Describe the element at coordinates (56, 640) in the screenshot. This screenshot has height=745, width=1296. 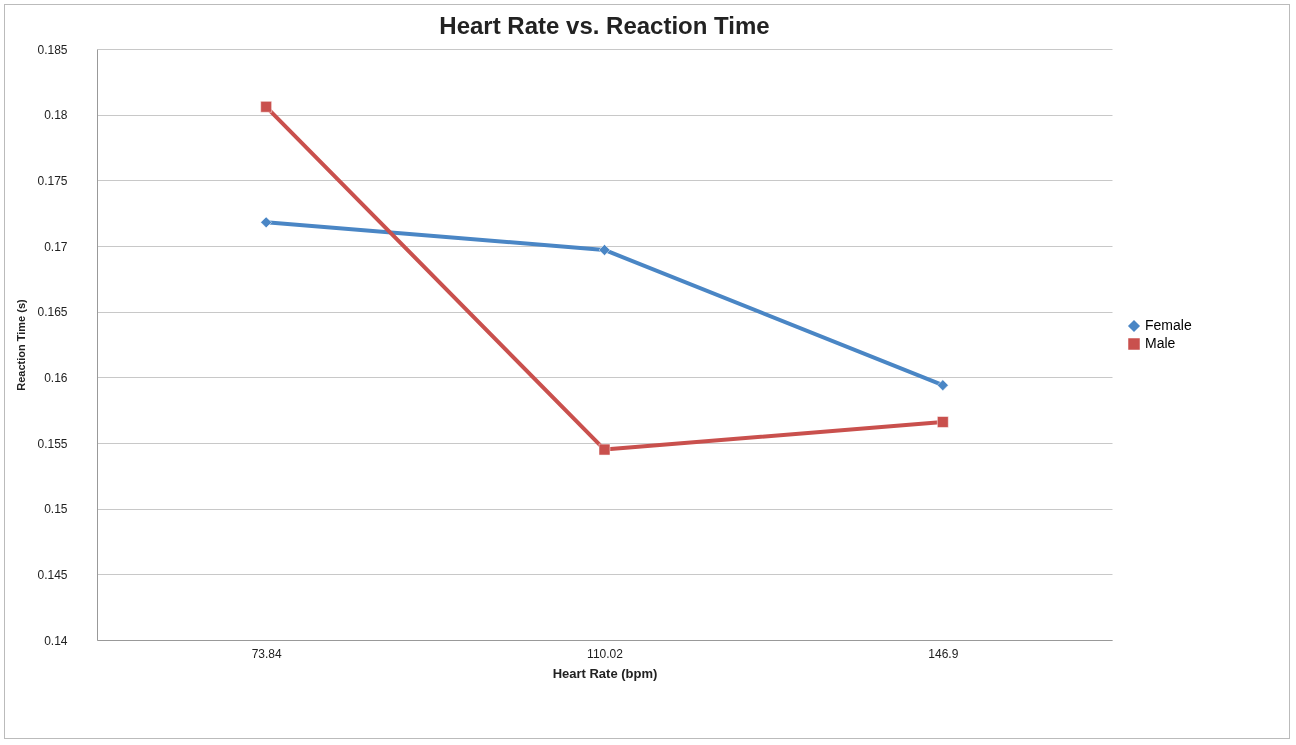
I see `y-tick-label: 0.14` at that location.